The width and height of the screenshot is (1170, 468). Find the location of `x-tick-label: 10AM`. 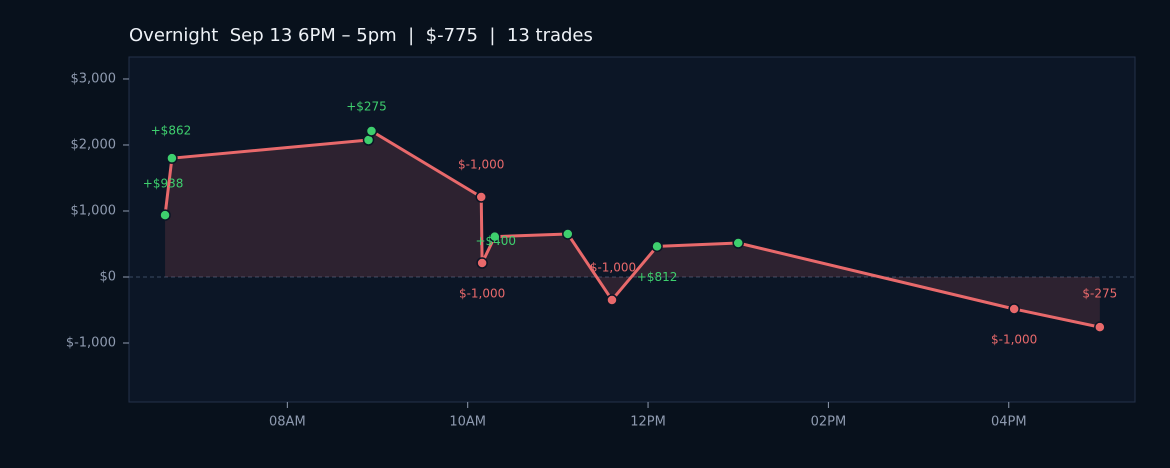

x-tick-label: 10AM is located at coordinates (467, 422).